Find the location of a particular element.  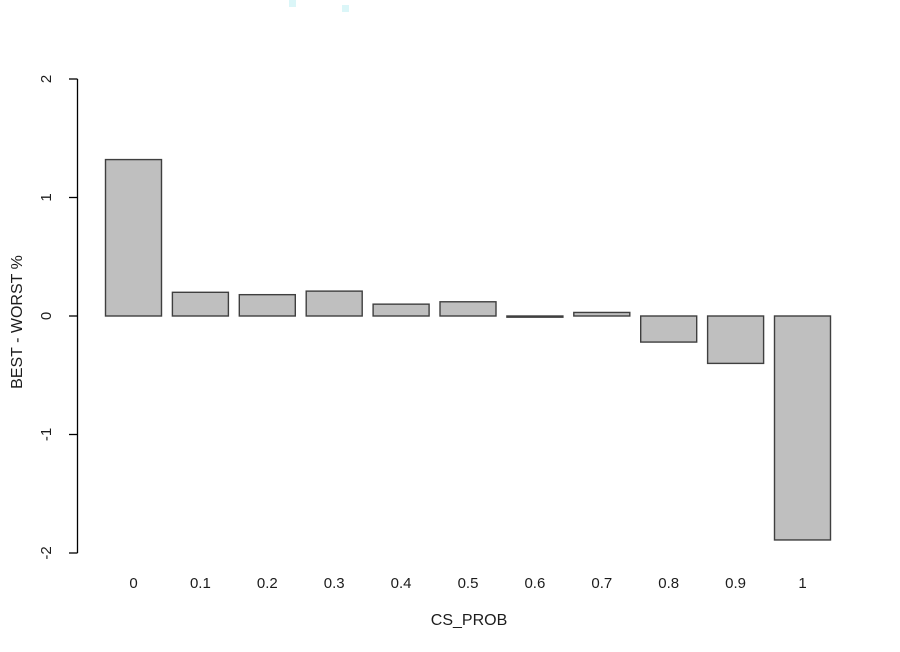

y-axis-title: BEST - WORST % is located at coordinates (17, 322).